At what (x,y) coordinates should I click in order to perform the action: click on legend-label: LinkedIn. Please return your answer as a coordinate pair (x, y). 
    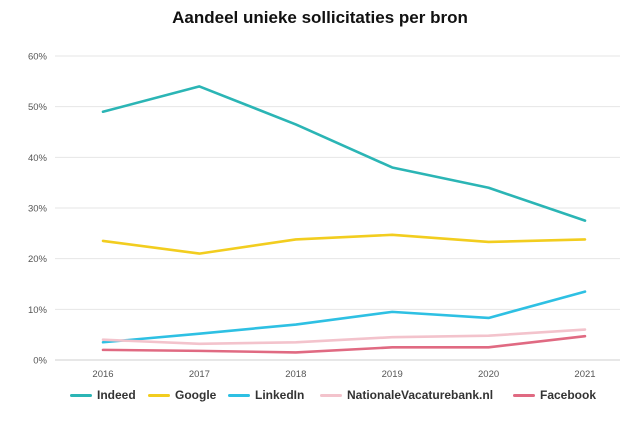
    Looking at the image, I should click on (280, 395).